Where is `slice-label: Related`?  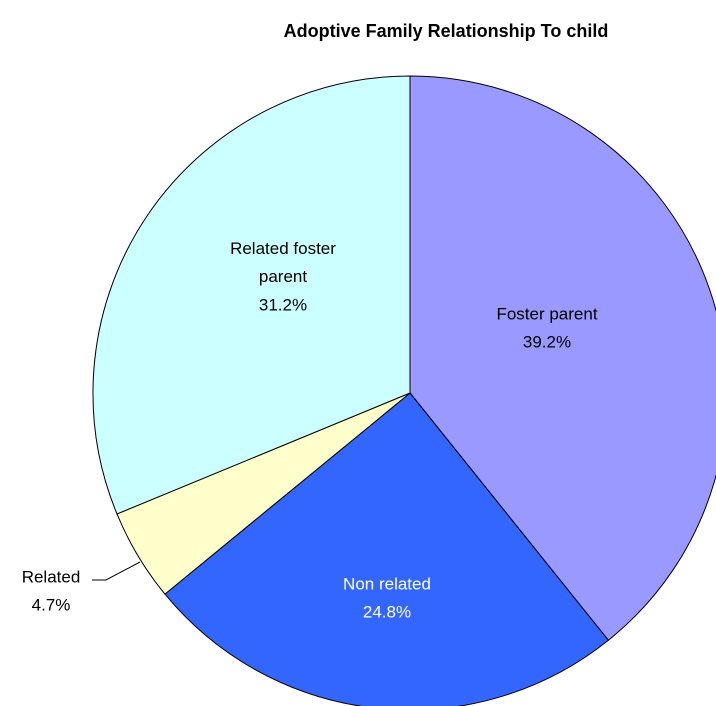
slice-label: Related is located at coordinates (51, 576).